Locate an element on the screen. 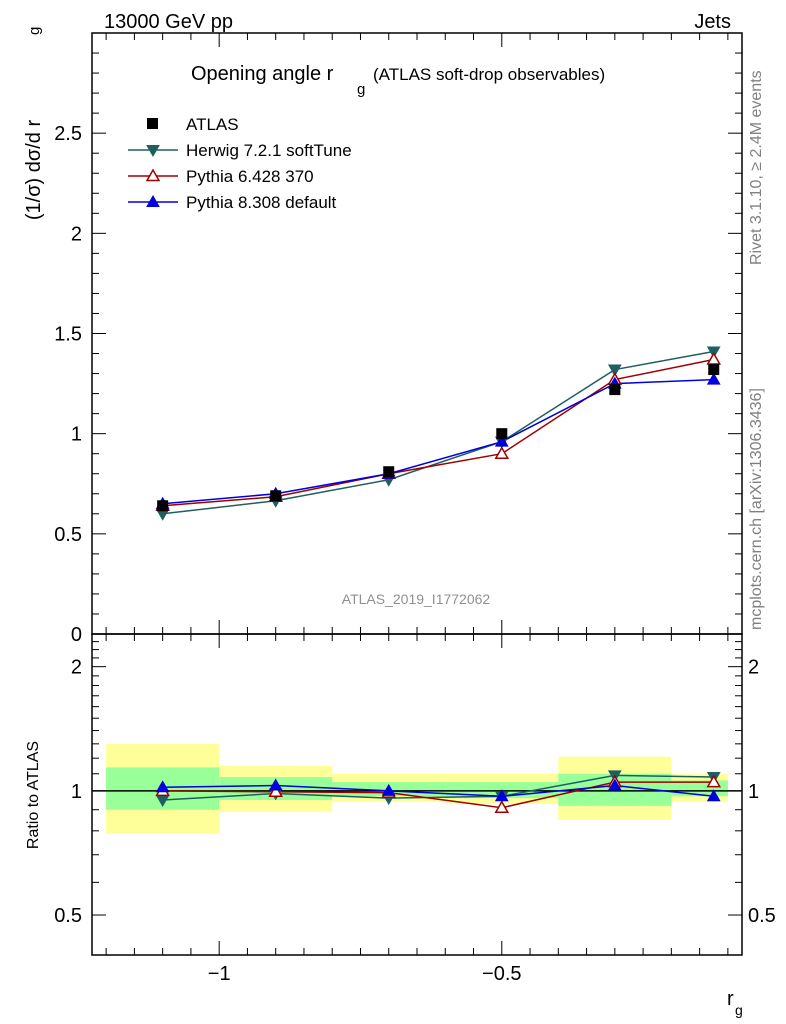  main-y-tick-label-3: 2 is located at coordinates (76, 234).